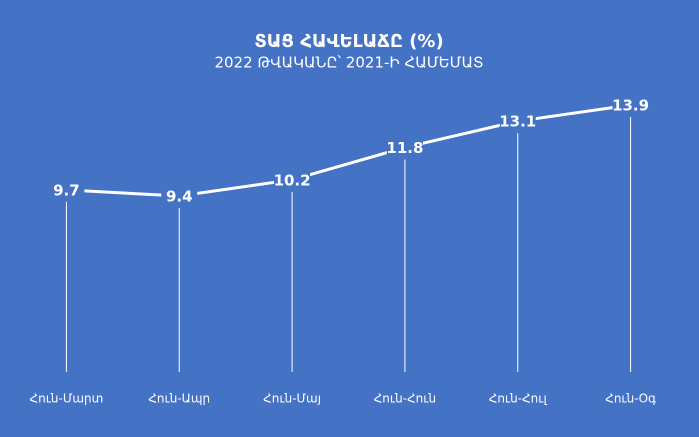 The image size is (699, 437). What do you see at coordinates (67, 399) in the screenshot?
I see `x-tick-label: Հուն-Մարտ` at bounding box center [67, 399].